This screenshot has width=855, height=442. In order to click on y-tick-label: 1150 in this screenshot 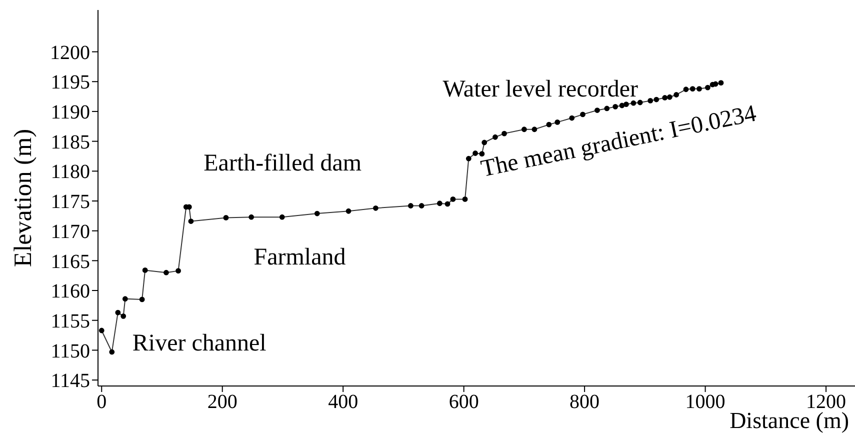, I will do `click(70, 351)`.